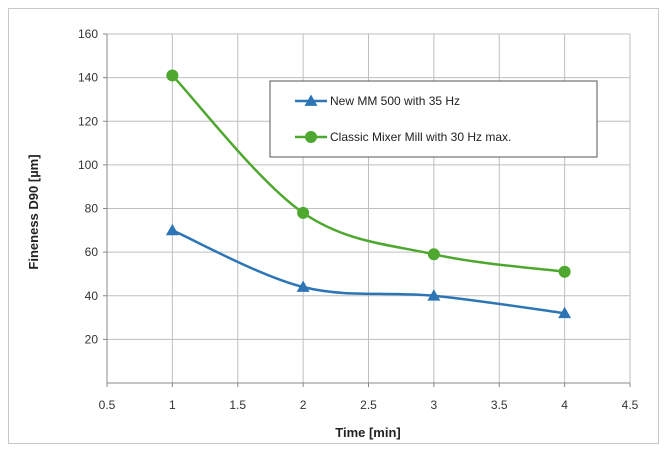 This screenshot has height=452, width=667. Describe the element at coordinates (368, 432) in the screenshot. I see `x-axis-label: Time [min]` at that location.